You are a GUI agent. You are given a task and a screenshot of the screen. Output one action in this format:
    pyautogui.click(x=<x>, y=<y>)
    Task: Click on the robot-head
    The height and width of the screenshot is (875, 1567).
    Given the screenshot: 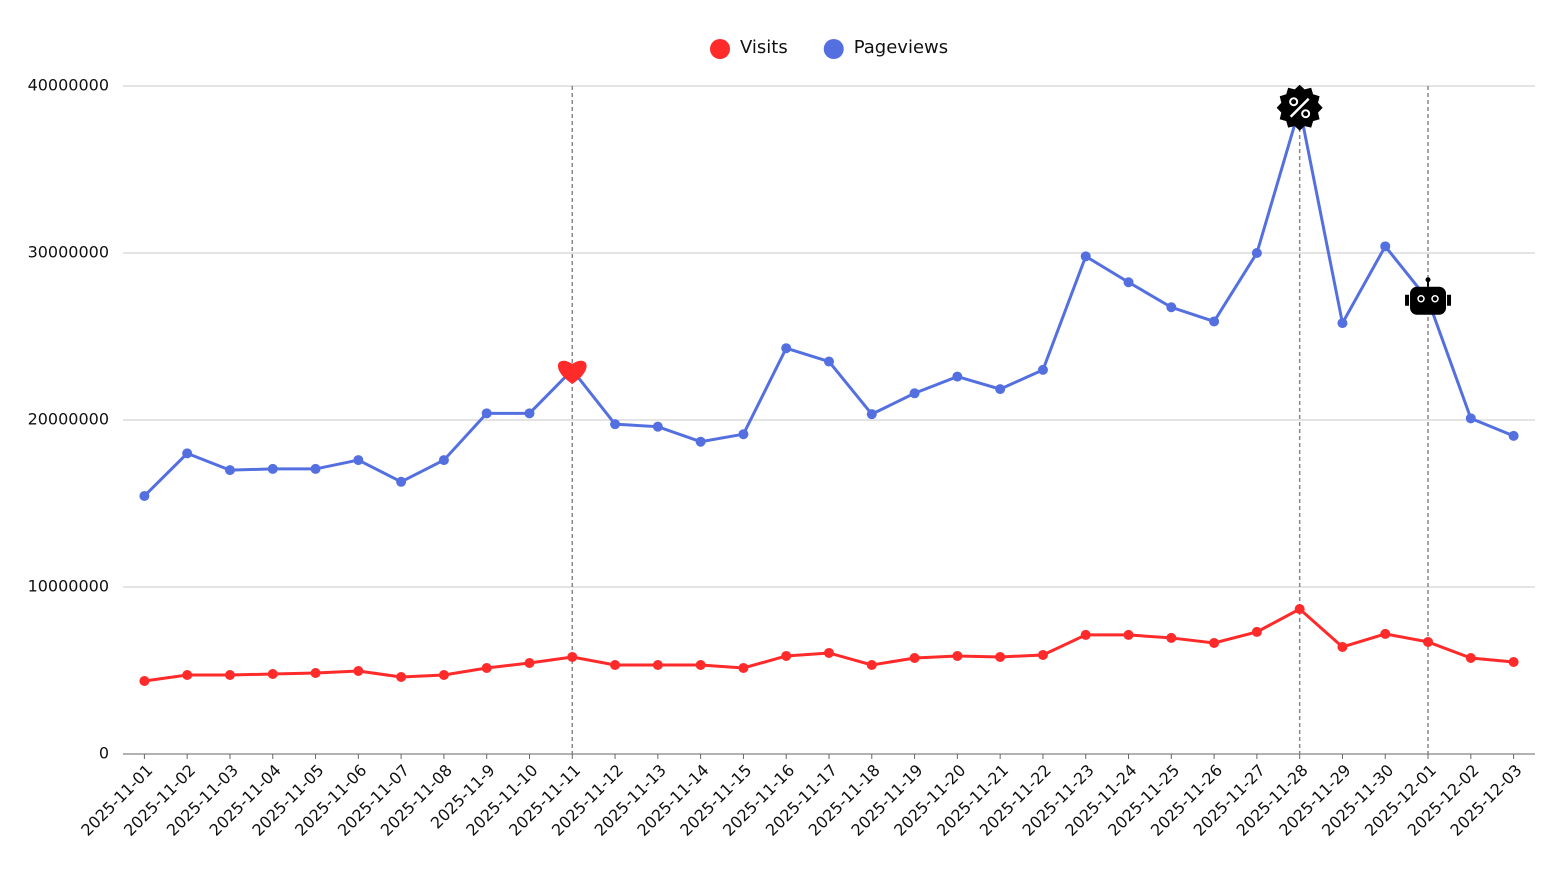 What is the action you would take?
    pyautogui.click(x=1428, y=300)
    